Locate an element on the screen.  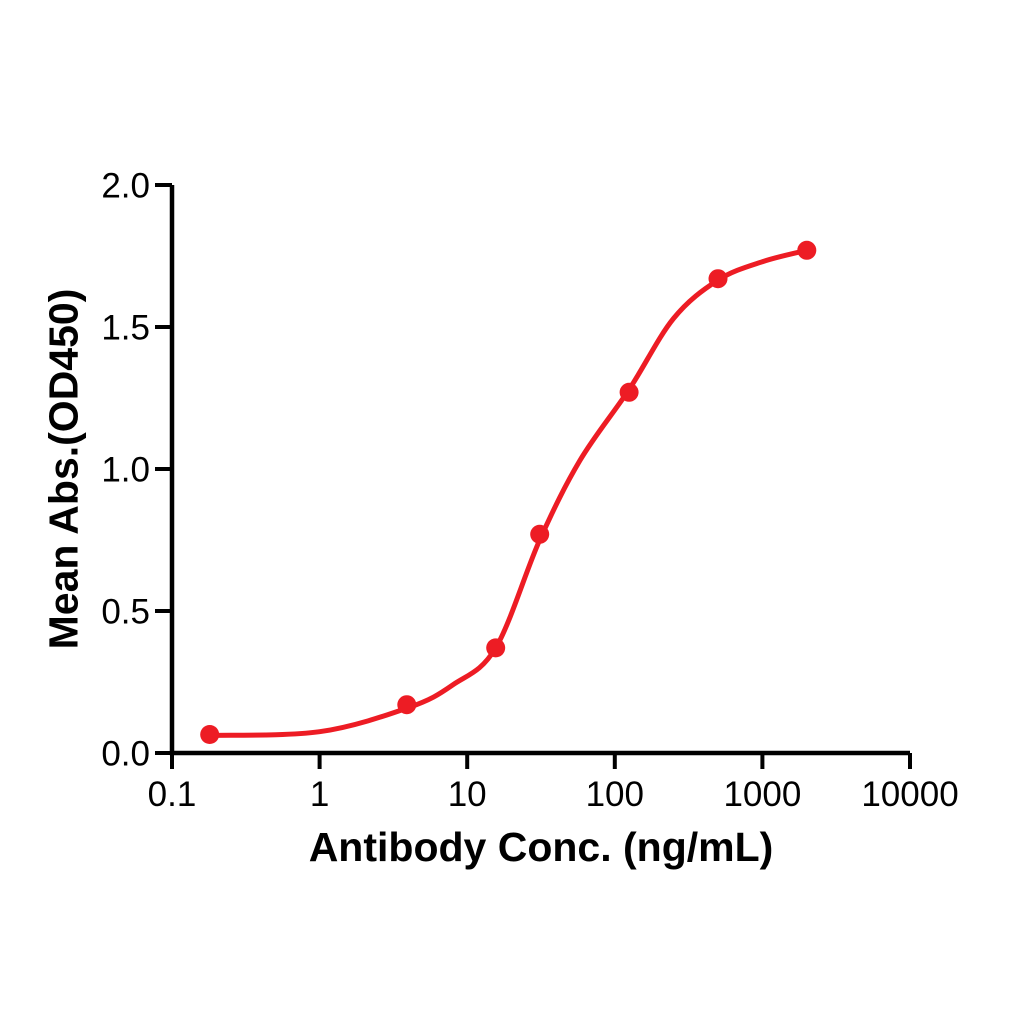
x-axis-tick-label: 0.1 is located at coordinates (172, 794).